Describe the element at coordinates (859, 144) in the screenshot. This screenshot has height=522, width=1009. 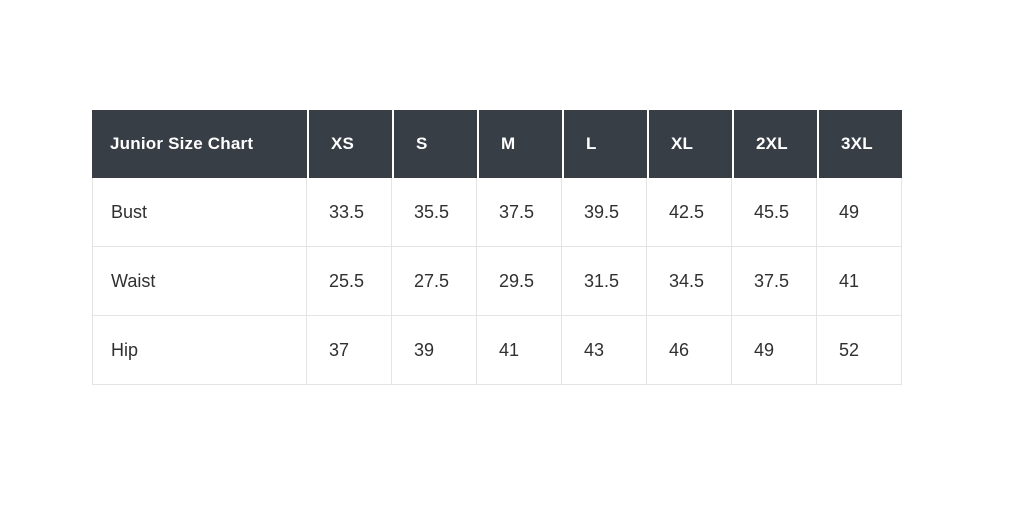
I see `column-header-3xl: 3XL` at that location.